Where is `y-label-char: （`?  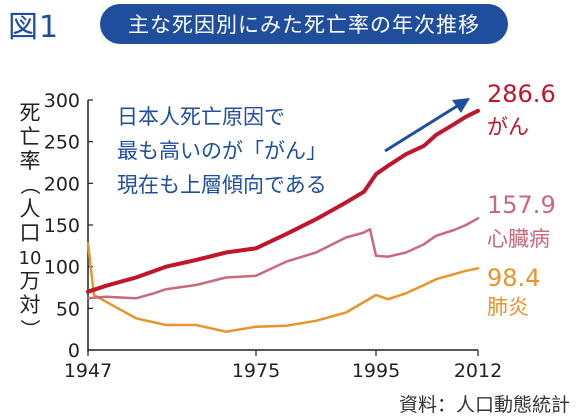 y-label-char: （ is located at coordinates (30, 185).